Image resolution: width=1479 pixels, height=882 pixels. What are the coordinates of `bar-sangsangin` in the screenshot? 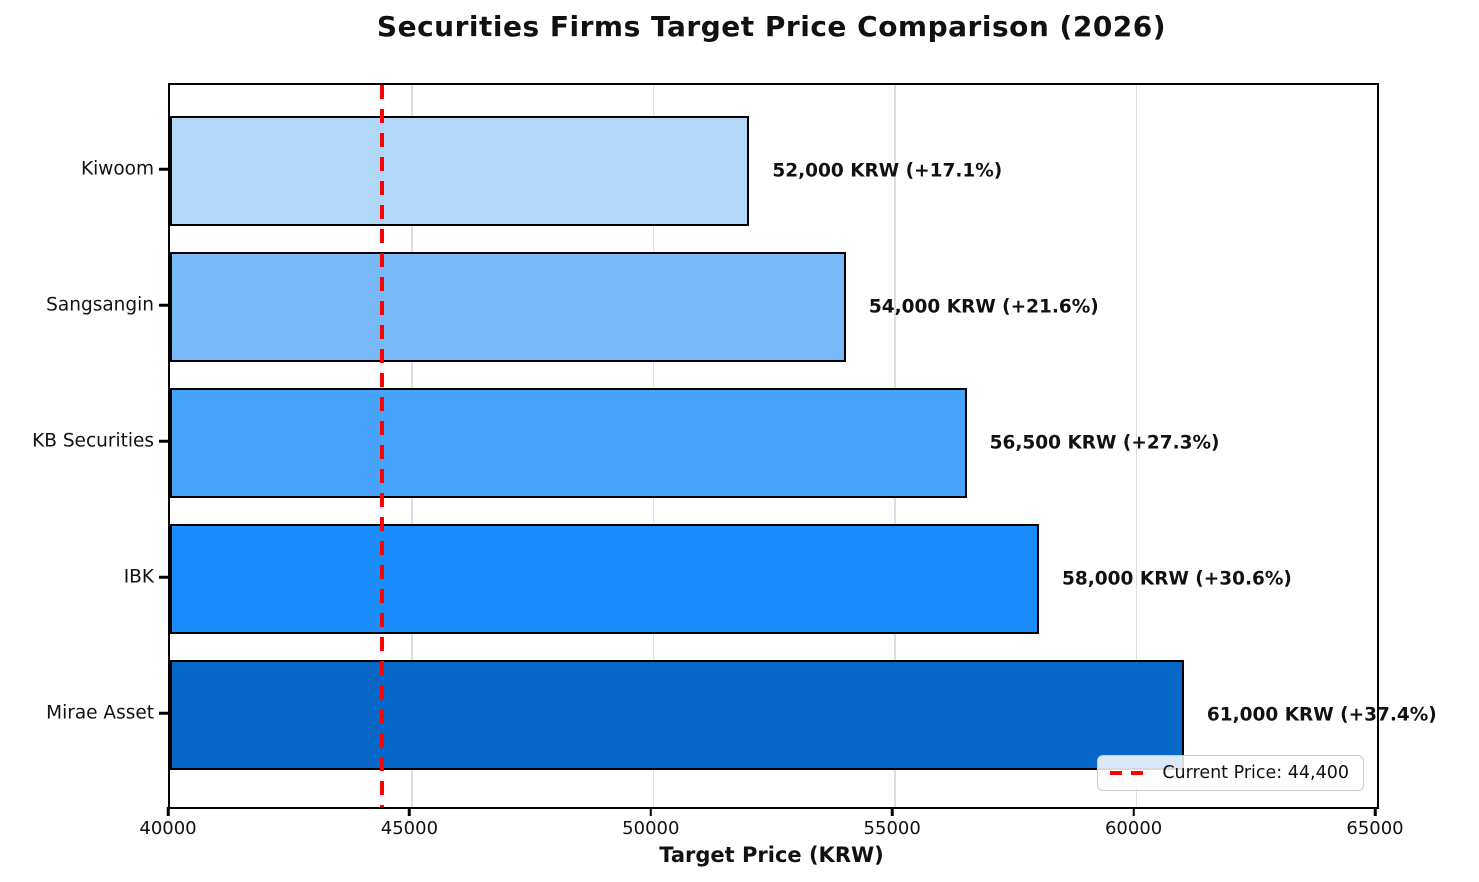 It's located at (508, 307).